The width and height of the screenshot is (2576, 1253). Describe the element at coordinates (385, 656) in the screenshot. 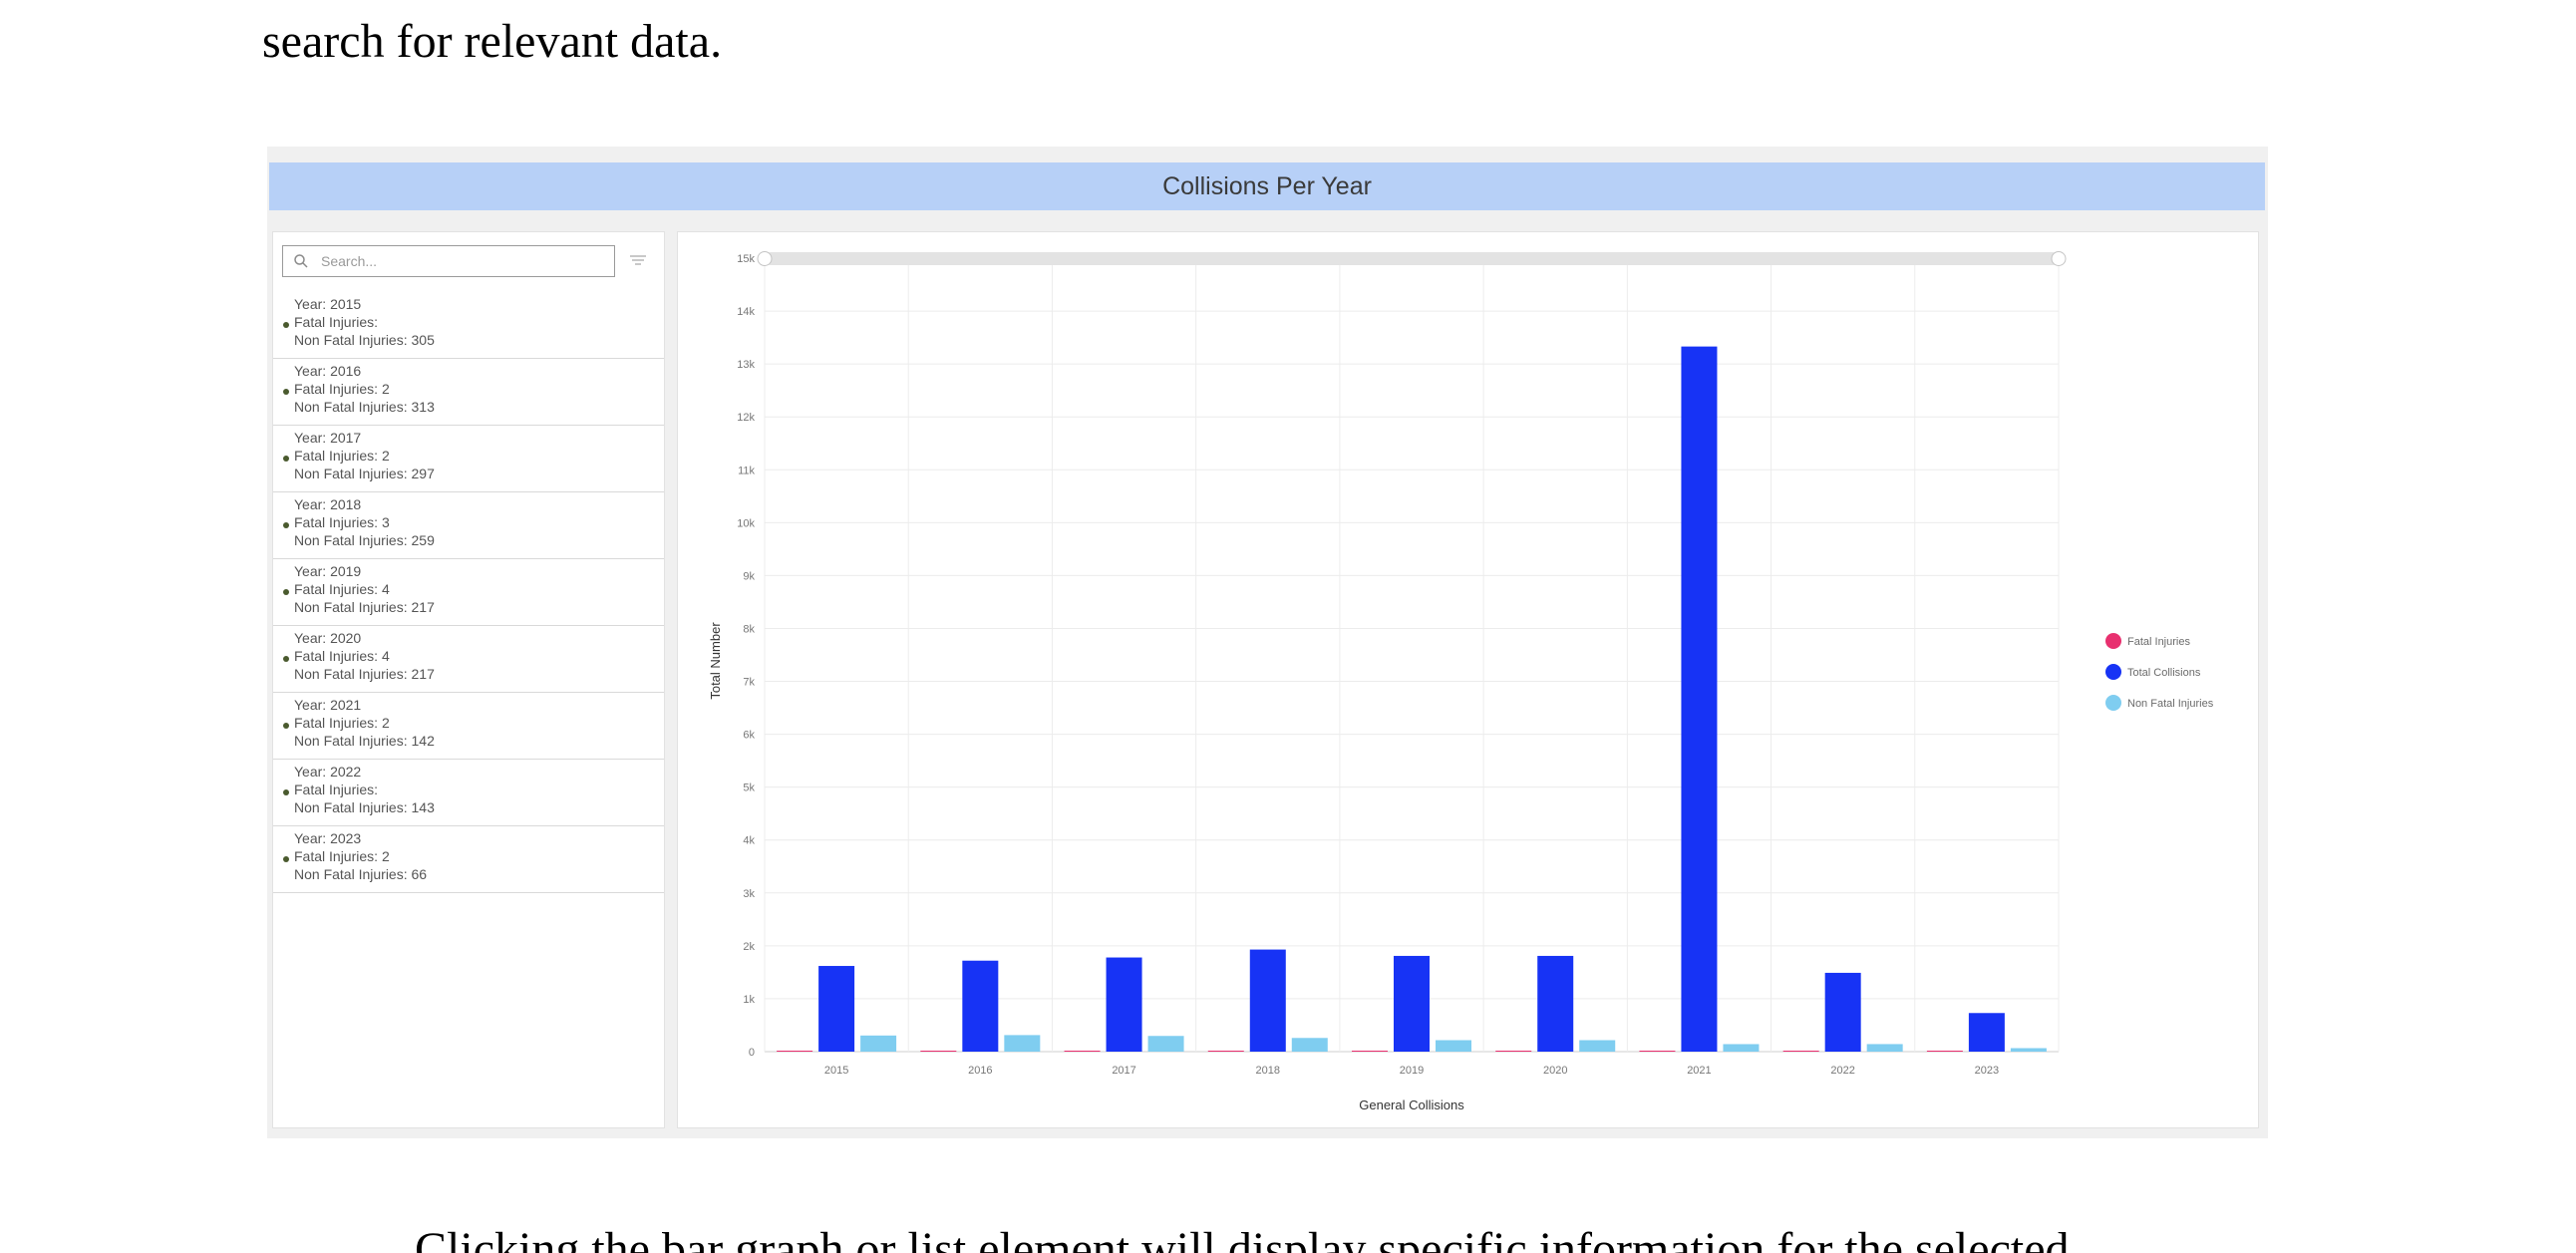

I see `fatal-value: 4` at that location.